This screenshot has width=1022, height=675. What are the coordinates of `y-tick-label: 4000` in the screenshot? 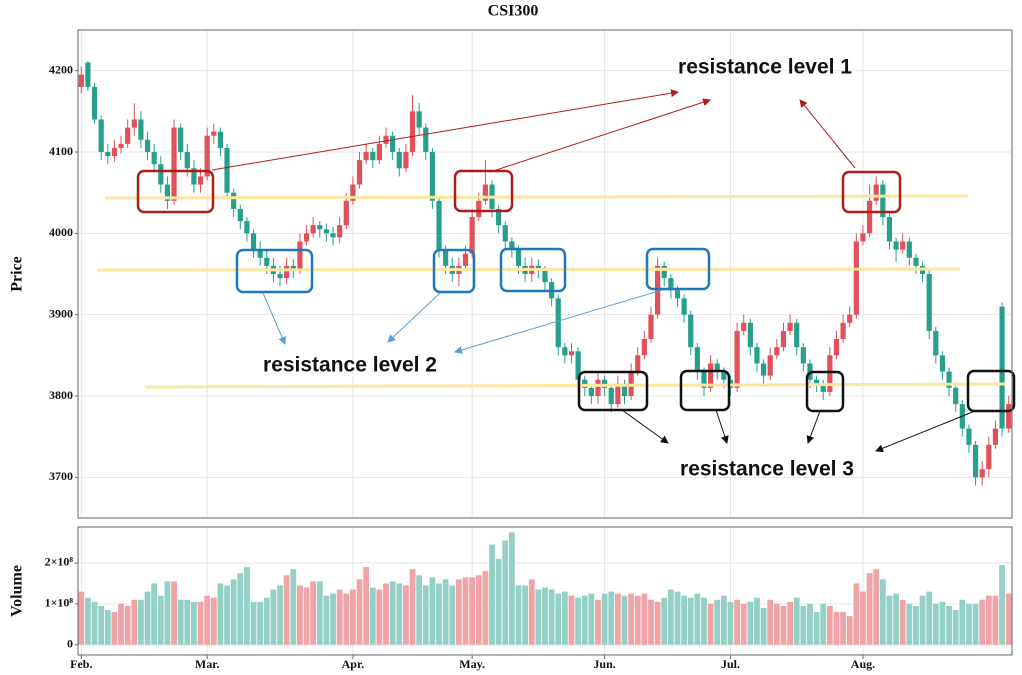 It's located at (61, 232).